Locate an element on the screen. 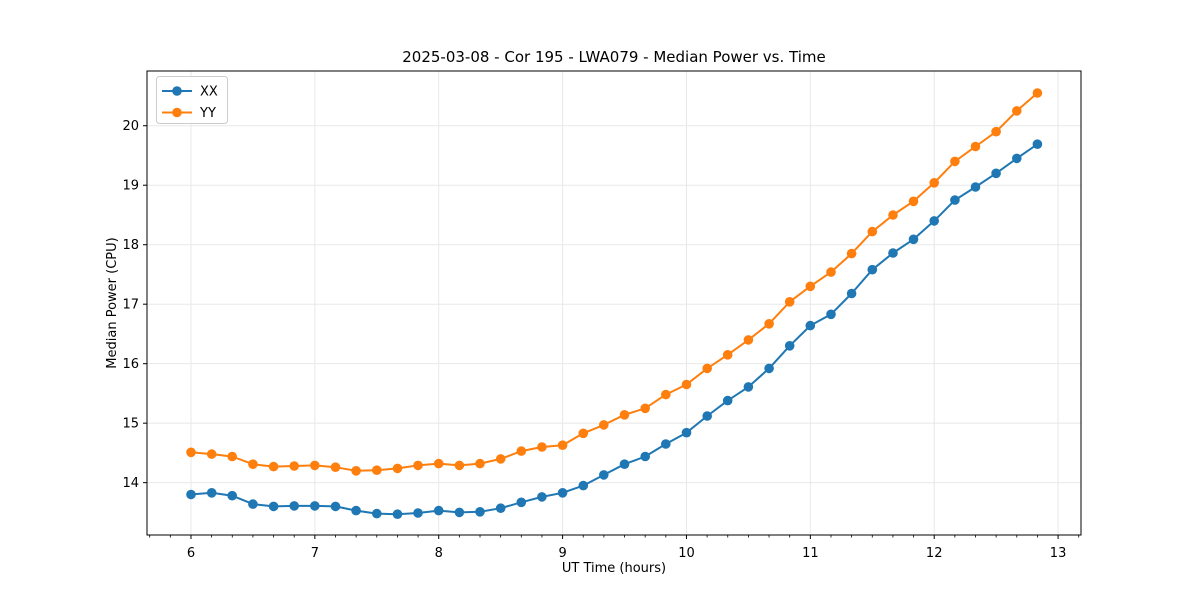  x-tick-label: 8 is located at coordinates (439, 553).